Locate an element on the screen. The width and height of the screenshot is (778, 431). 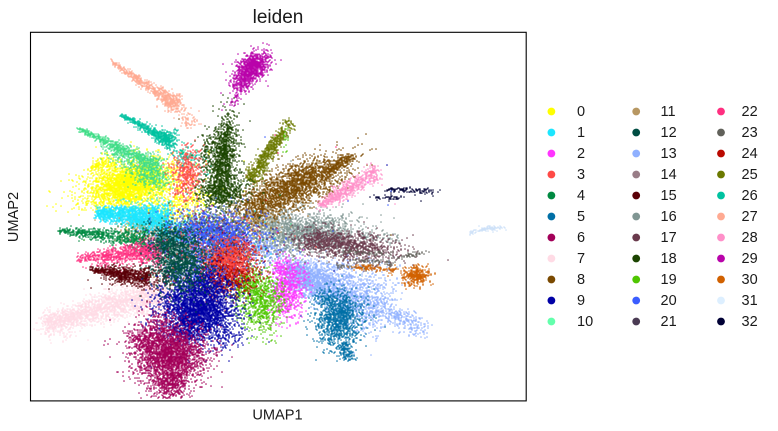
svg-text: 22 is located at coordinates (750, 112).